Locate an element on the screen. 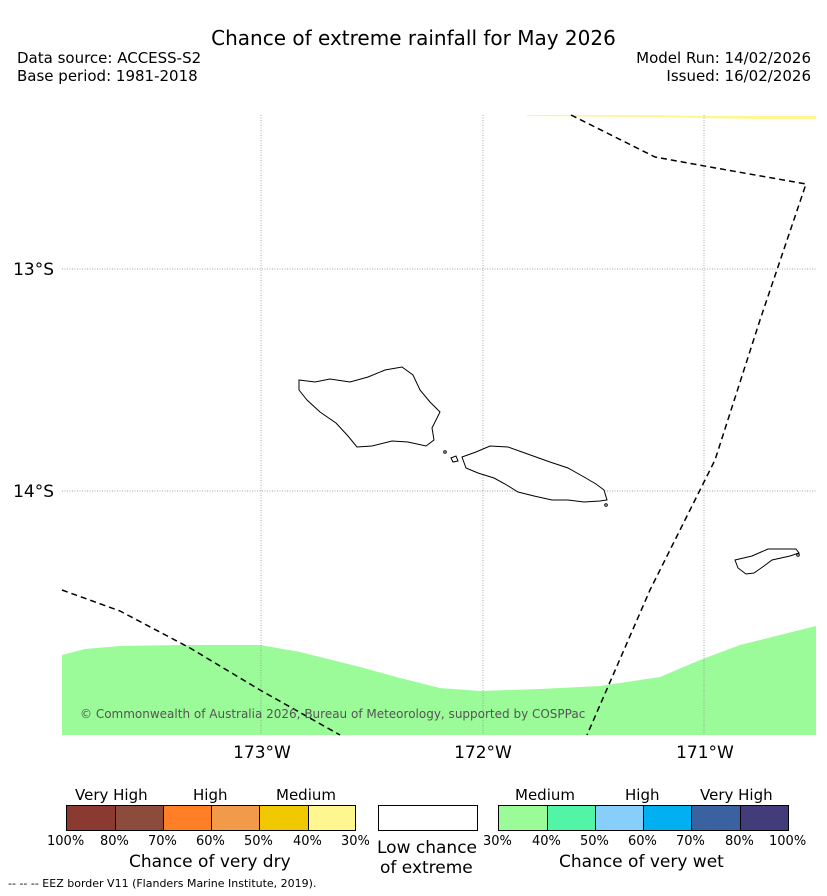  map-title: Chance of extreme rainfall for May 2026 is located at coordinates (413, 38).